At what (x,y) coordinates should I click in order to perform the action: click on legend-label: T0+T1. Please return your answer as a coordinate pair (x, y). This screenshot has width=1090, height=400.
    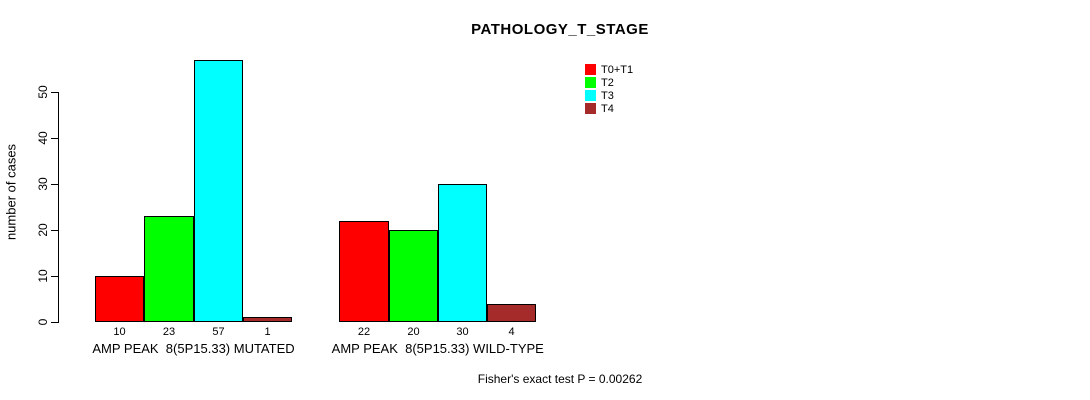
    Looking at the image, I should click on (617, 69).